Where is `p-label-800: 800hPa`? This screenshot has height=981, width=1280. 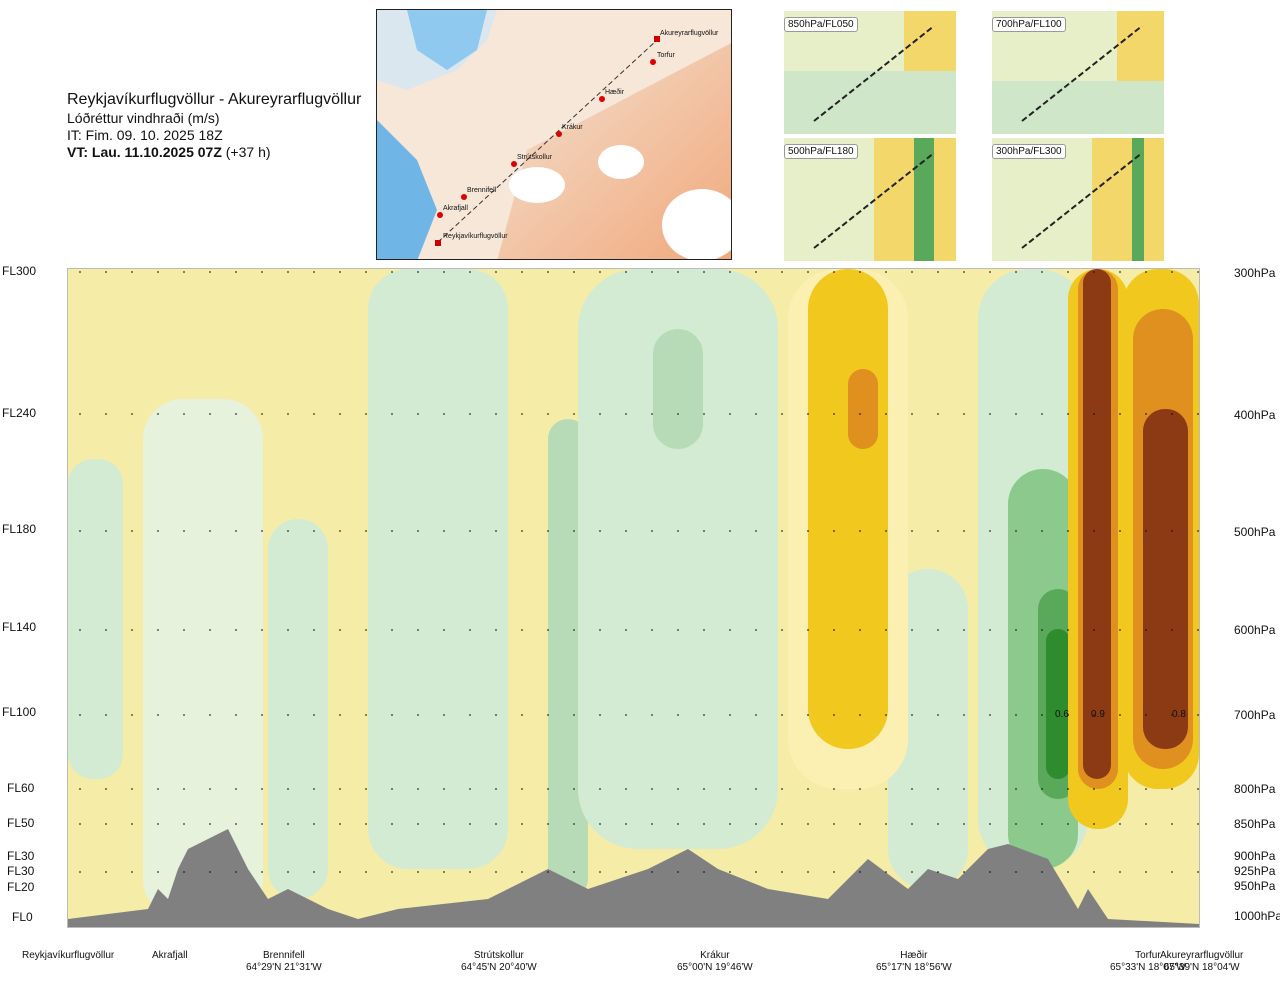 p-label-800: 800hPa is located at coordinates (1255, 789).